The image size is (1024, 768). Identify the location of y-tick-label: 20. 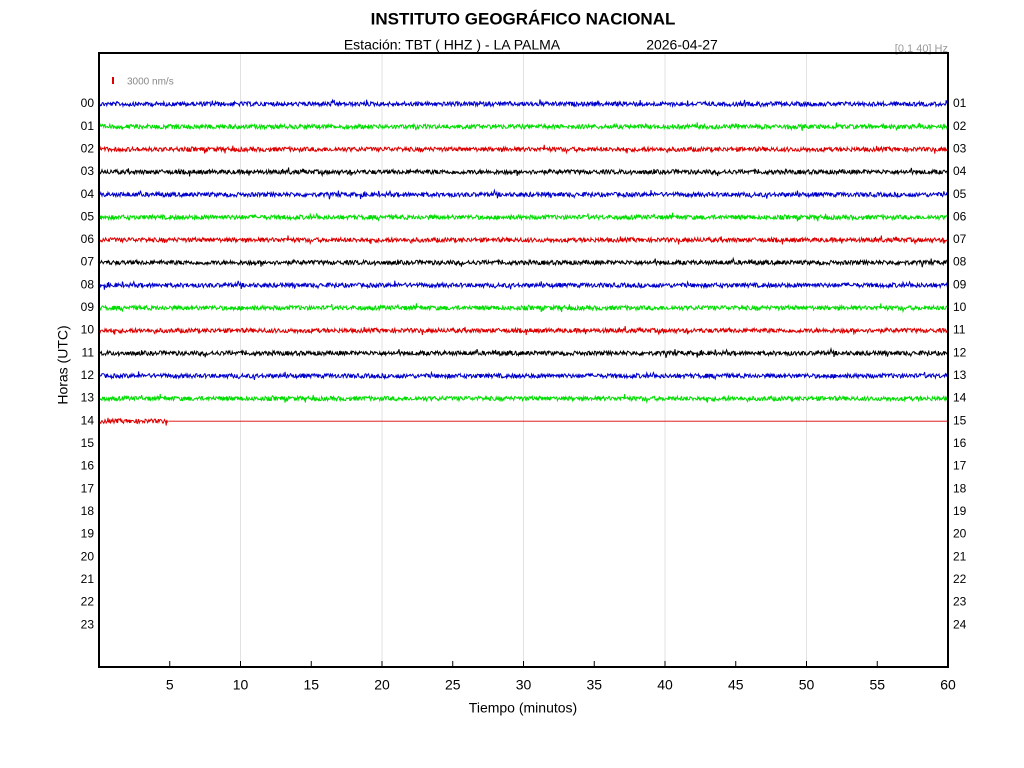
(88, 556).